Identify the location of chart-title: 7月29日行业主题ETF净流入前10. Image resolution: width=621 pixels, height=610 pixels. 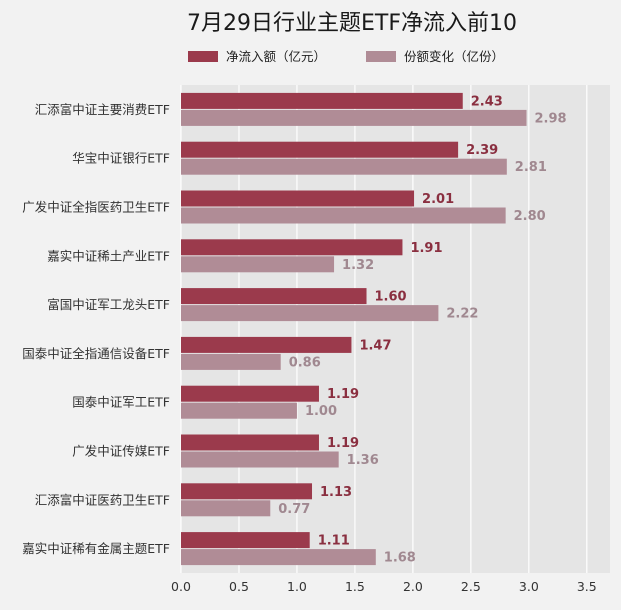
(352, 23).